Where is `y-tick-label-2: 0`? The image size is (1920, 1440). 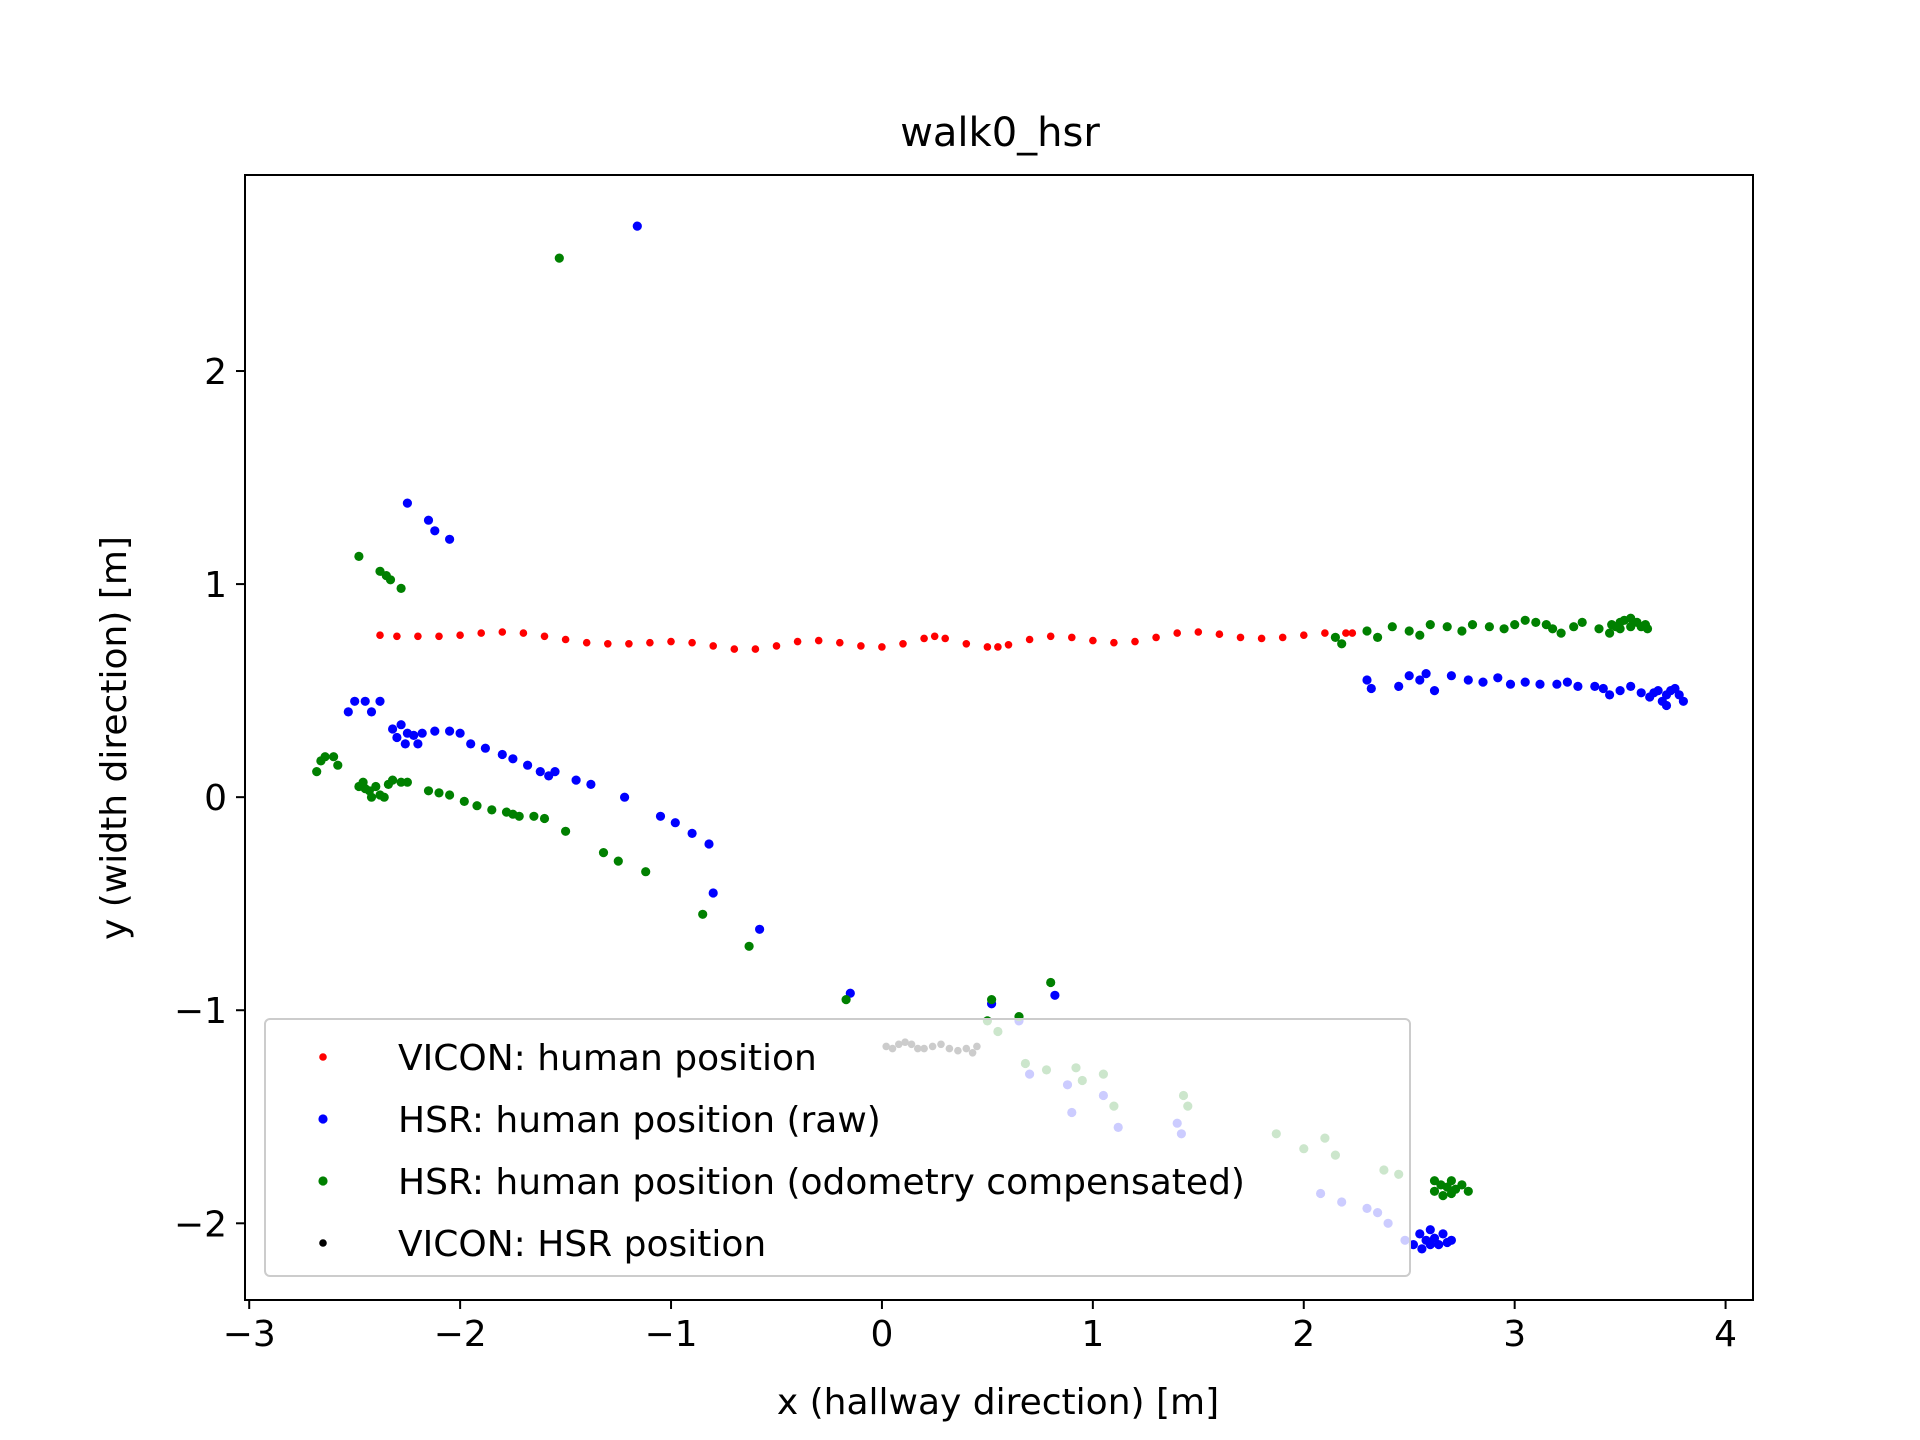
y-tick-label-2: 0 is located at coordinates (215, 798).